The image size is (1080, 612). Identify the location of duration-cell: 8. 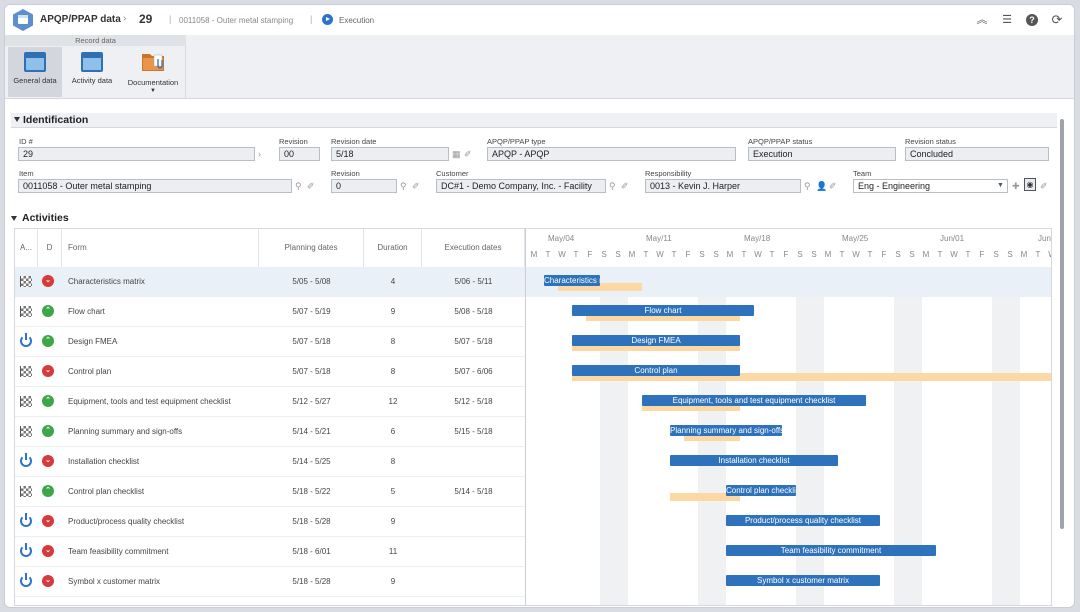
(393, 371).